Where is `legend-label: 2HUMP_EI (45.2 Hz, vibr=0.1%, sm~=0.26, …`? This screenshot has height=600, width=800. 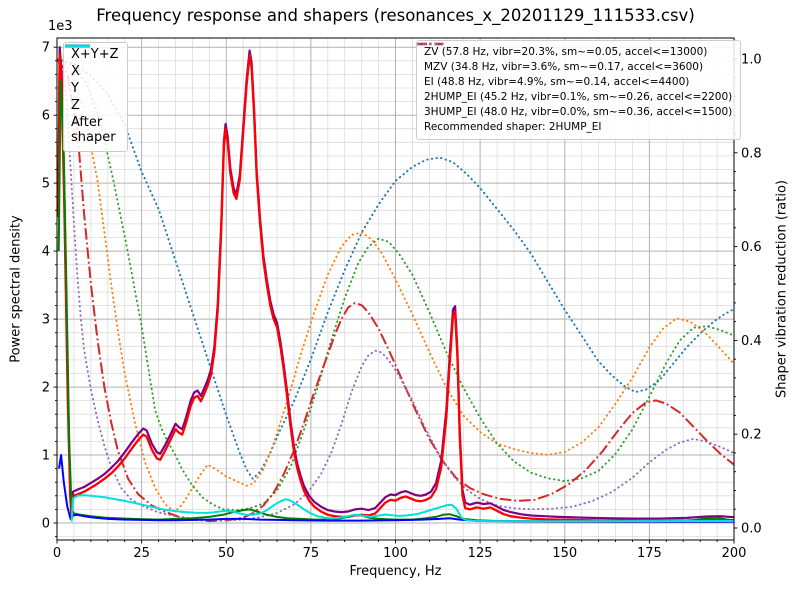
legend-label: 2HUMP_EI (45.2 Hz, vibr=0.1%, sm~=0.26, … is located at coordinates (578, 97).